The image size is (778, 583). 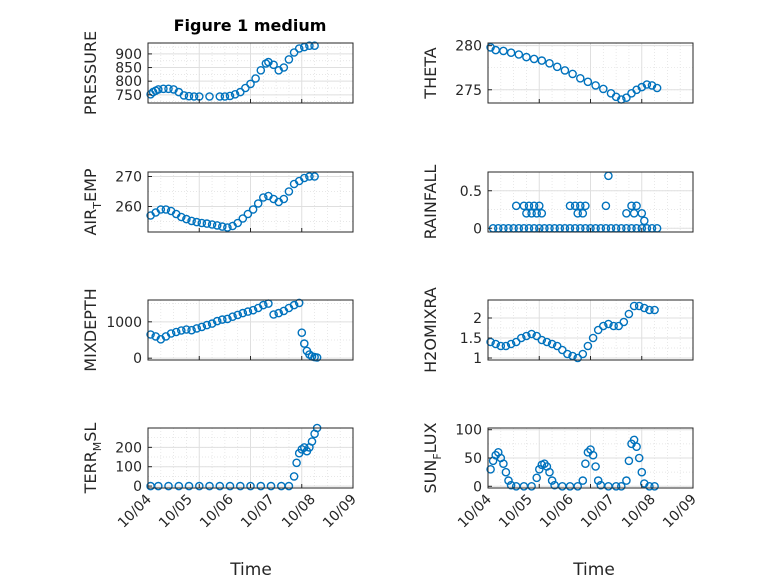 What do you see at coordinates (128, 208) in the screenshot?
I see `y-tick-label: 260` at bounding box center [128, 208].